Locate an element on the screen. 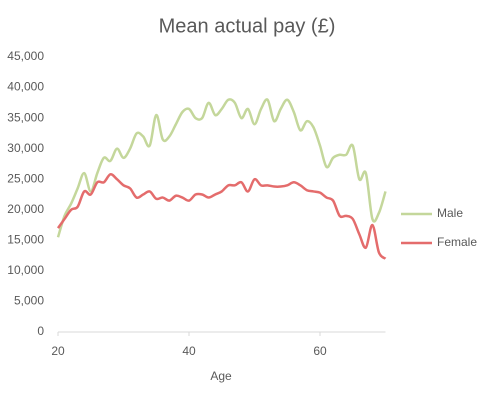  y-tick-label: 40,000 is located at coordinates (25, 87).